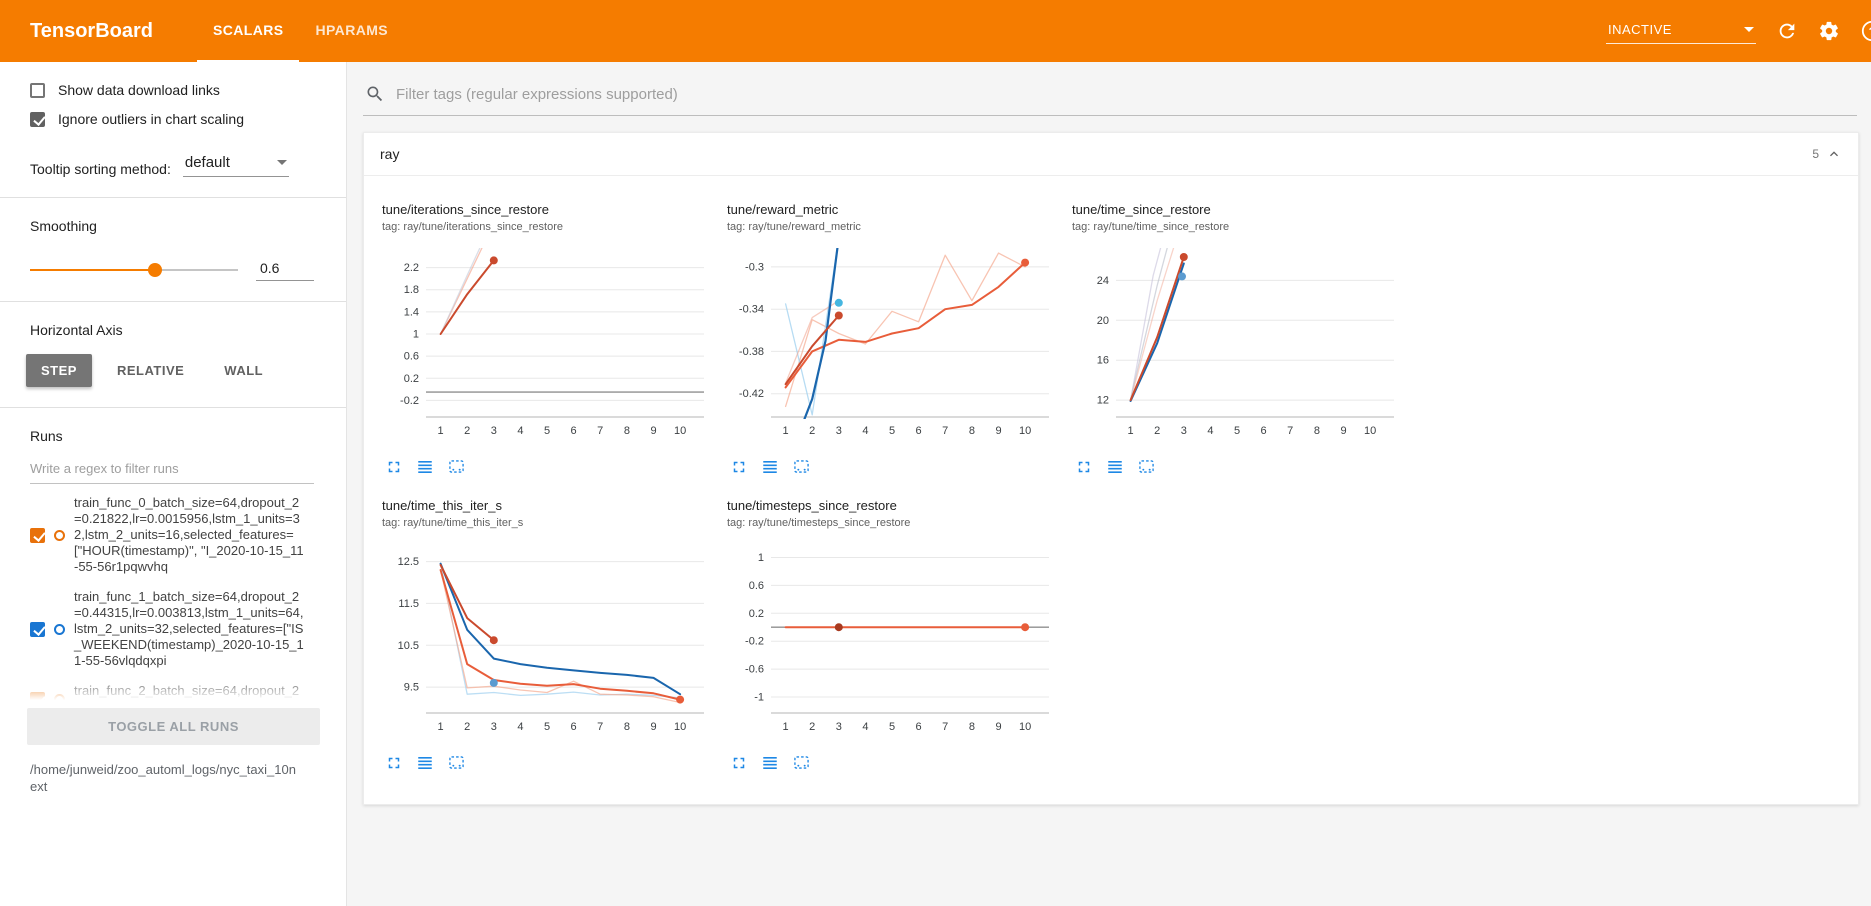 This screenshot has width=1871, height=906. Describe the element at coordinates (794, 227) in the screenshot. I see `chart-tag: tag: ray/tune/reward_metric` at that location.